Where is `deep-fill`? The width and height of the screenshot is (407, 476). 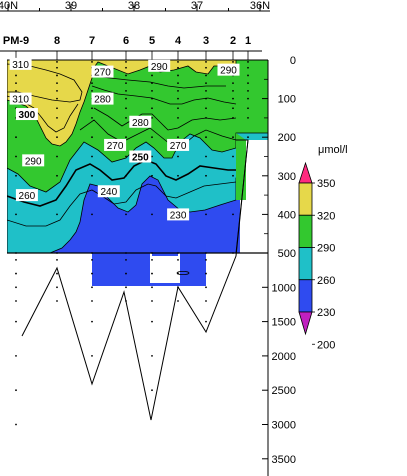
deep-fill is located at coordinates (149, 269).